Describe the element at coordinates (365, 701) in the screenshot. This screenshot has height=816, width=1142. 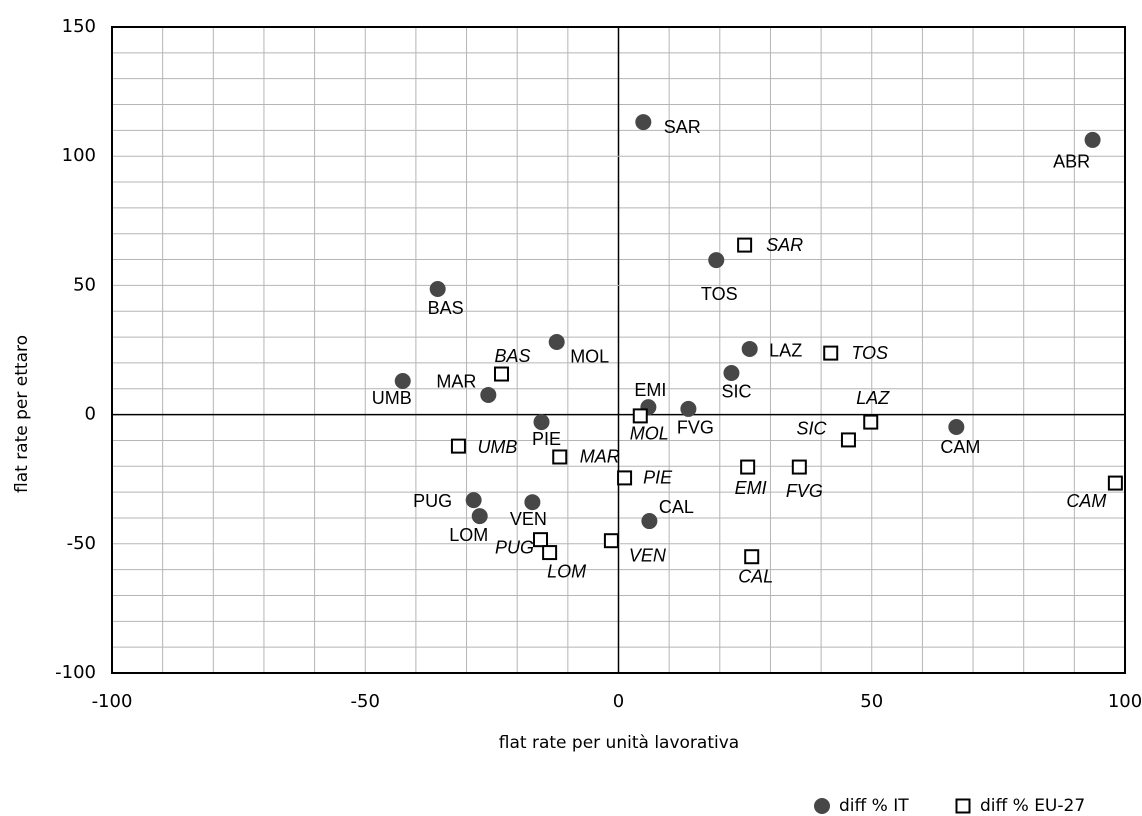
I see `x-tick-label: -50` at that location.